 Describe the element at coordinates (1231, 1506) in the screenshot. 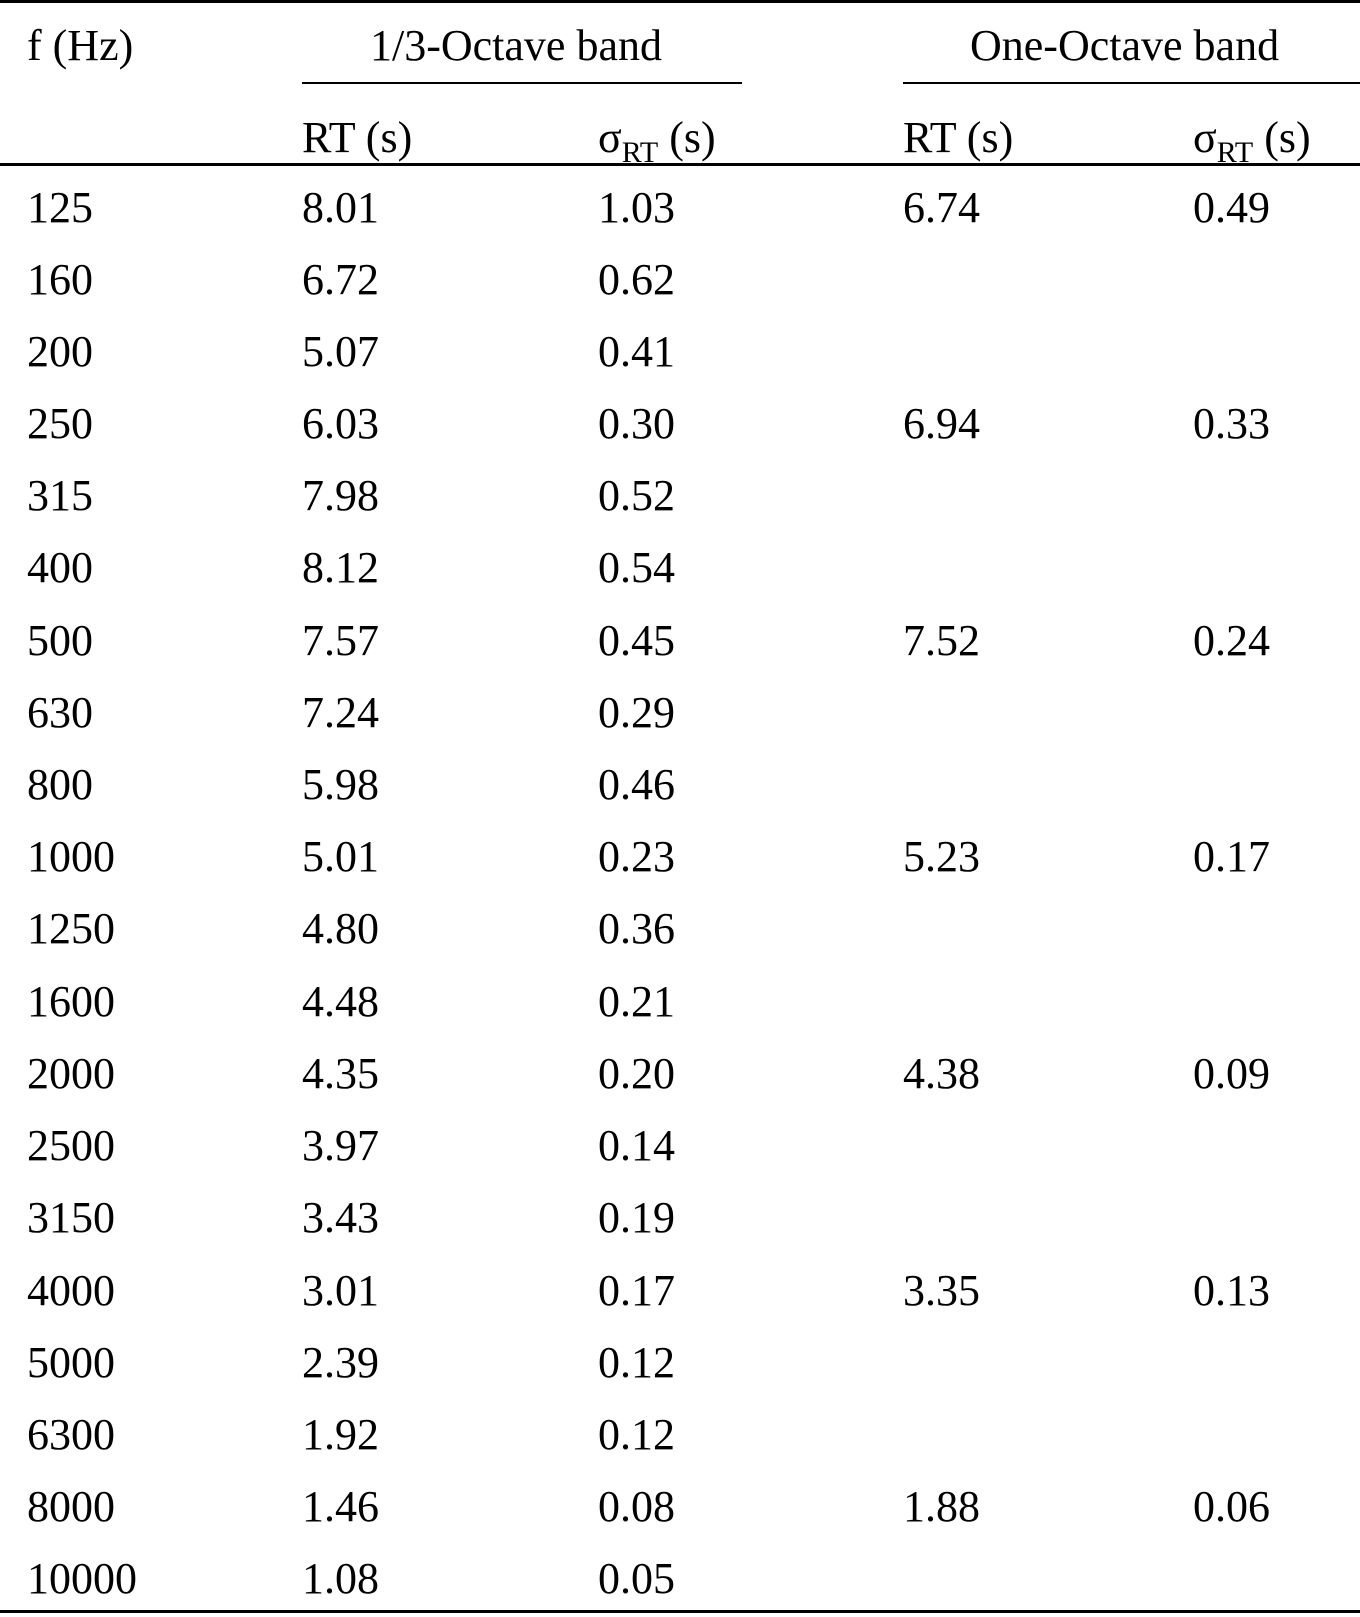

I see `one-octave-sigma-cell: 0.06` at that location.